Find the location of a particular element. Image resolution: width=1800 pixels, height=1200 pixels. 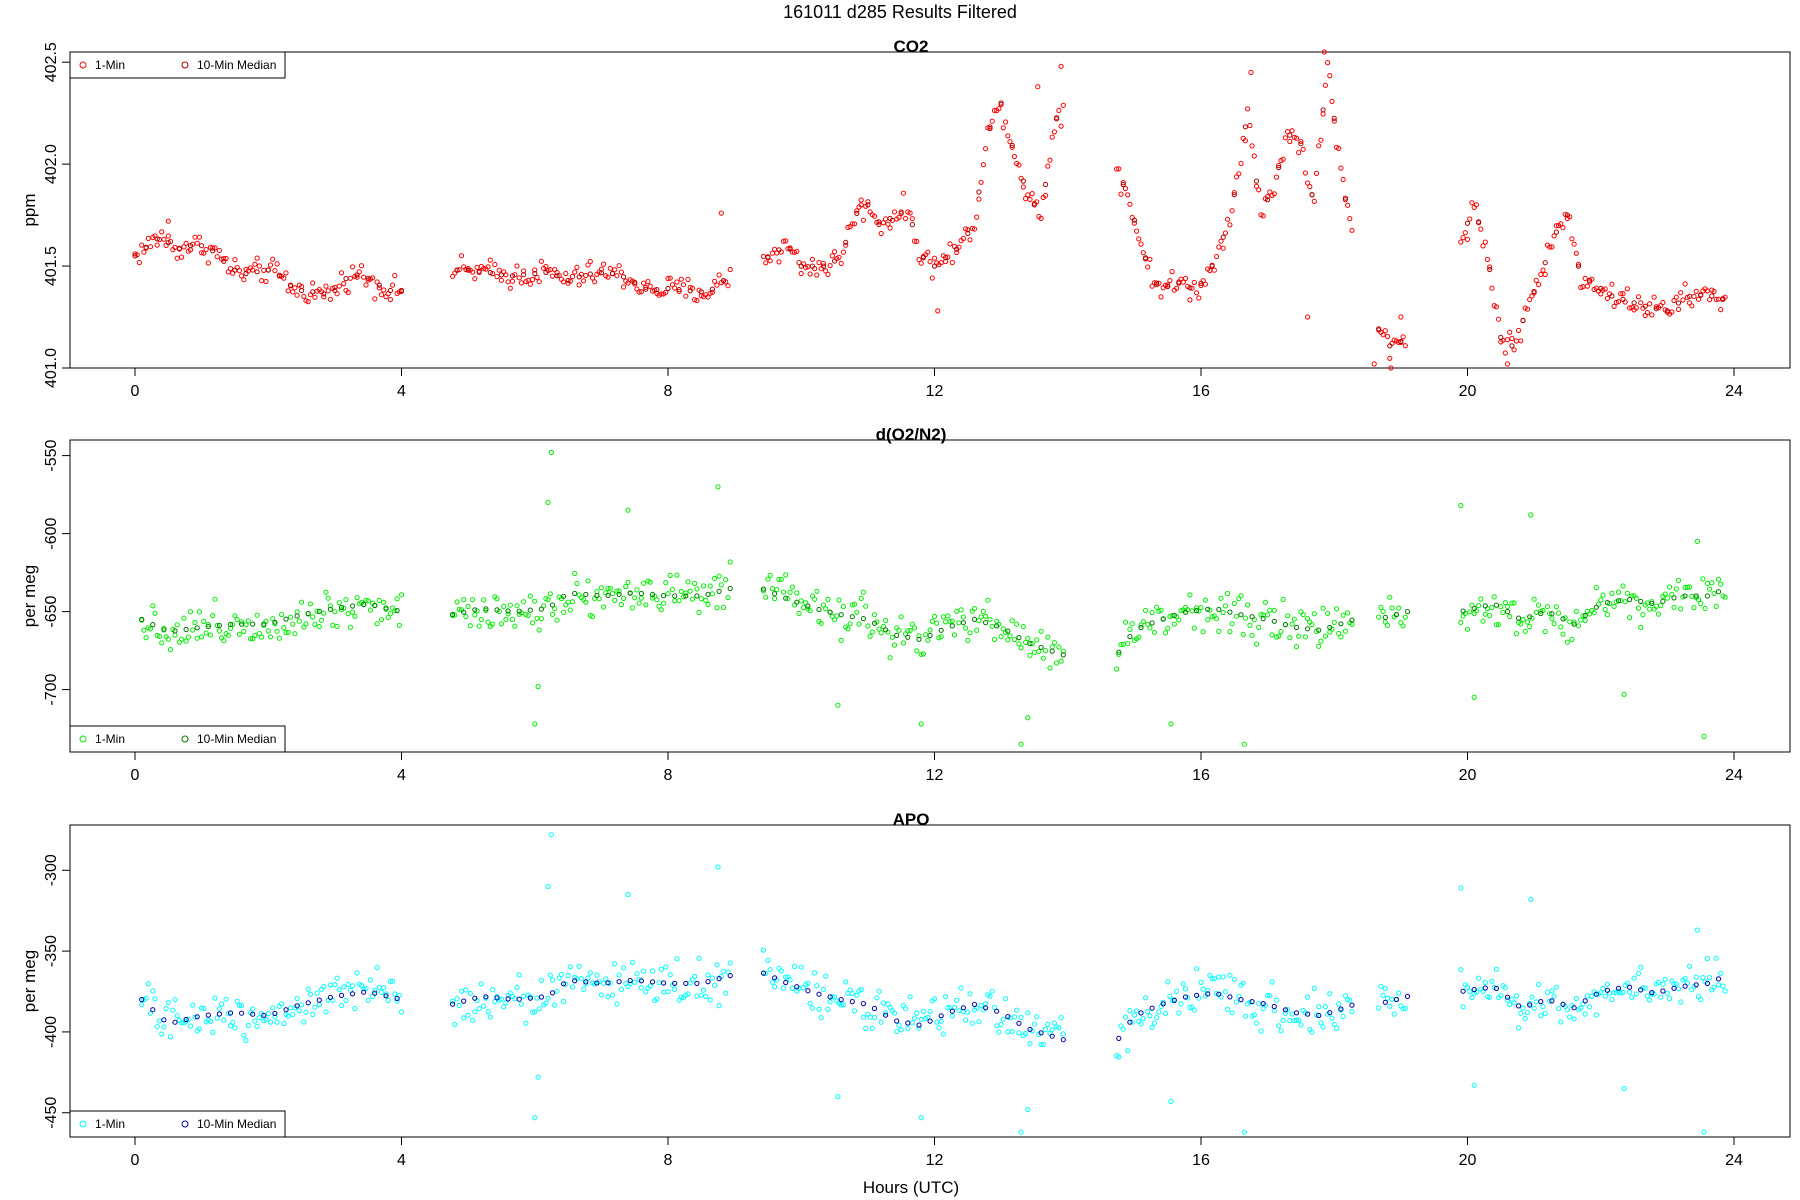

y-tick-label: -300 is located at coordinates (51, 870).